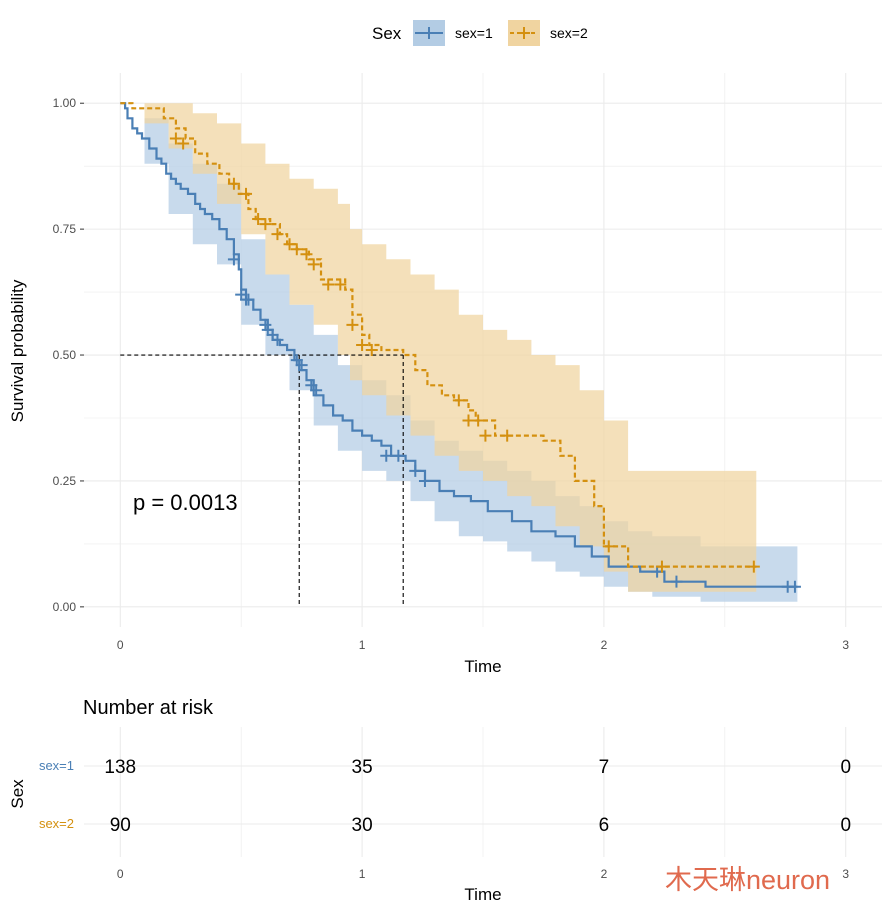 The height and width of the screenshot is (906, 888). I want to click on risk-table-x-title: Time, so click(482, 894).